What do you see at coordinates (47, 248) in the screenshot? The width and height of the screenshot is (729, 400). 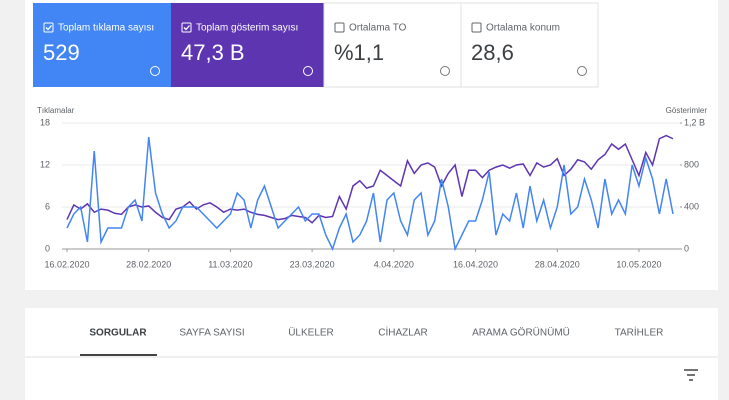 I see `y-tick-label: 0` at bounding box center [47, 248].